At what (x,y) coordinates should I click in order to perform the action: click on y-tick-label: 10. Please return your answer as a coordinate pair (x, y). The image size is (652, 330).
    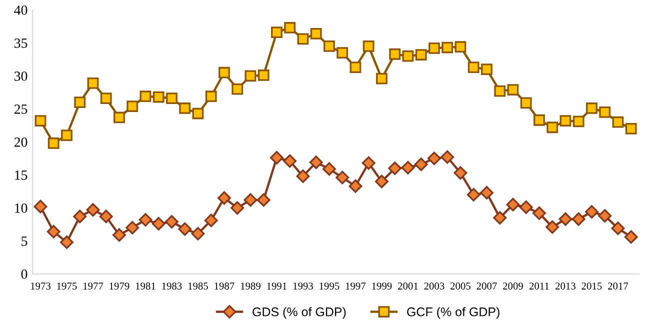
    Looking at the image, I should click on (21, 208).